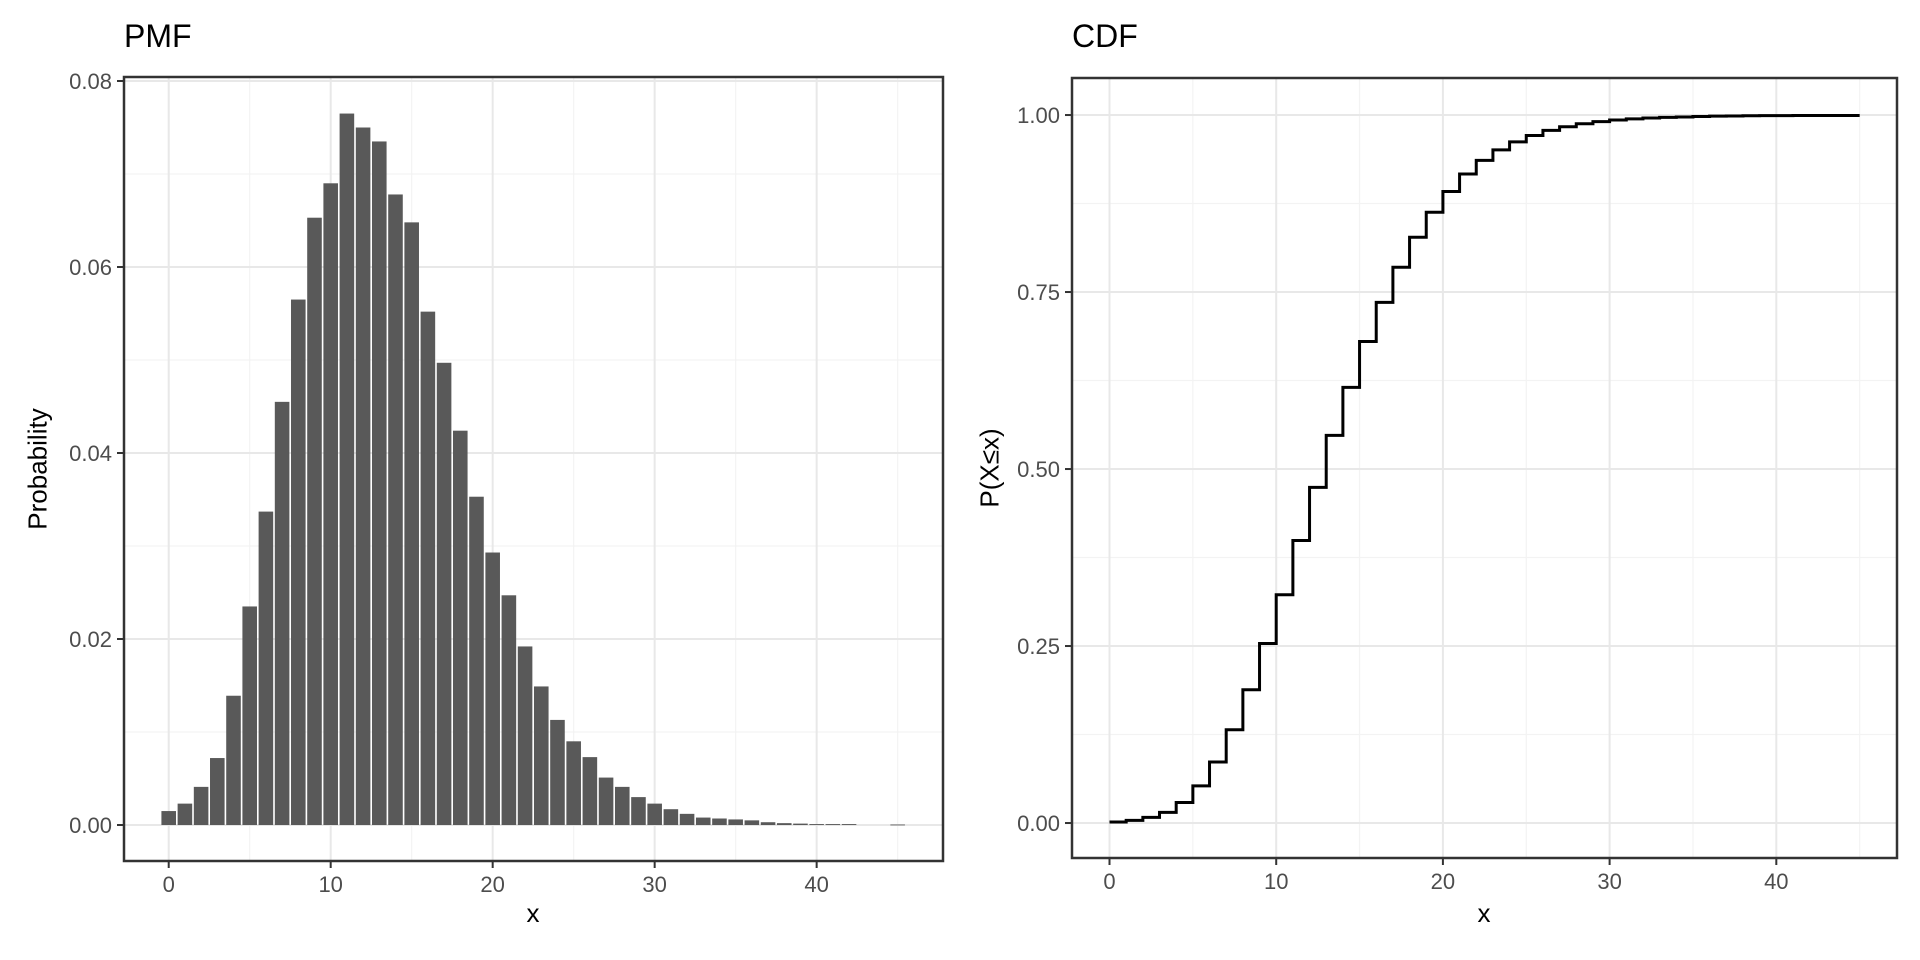 The image size is (1920, 960). Describe the element at coordinates (90, 453) in the screenshot. I see `y-tick-label: 0.04` at that location.